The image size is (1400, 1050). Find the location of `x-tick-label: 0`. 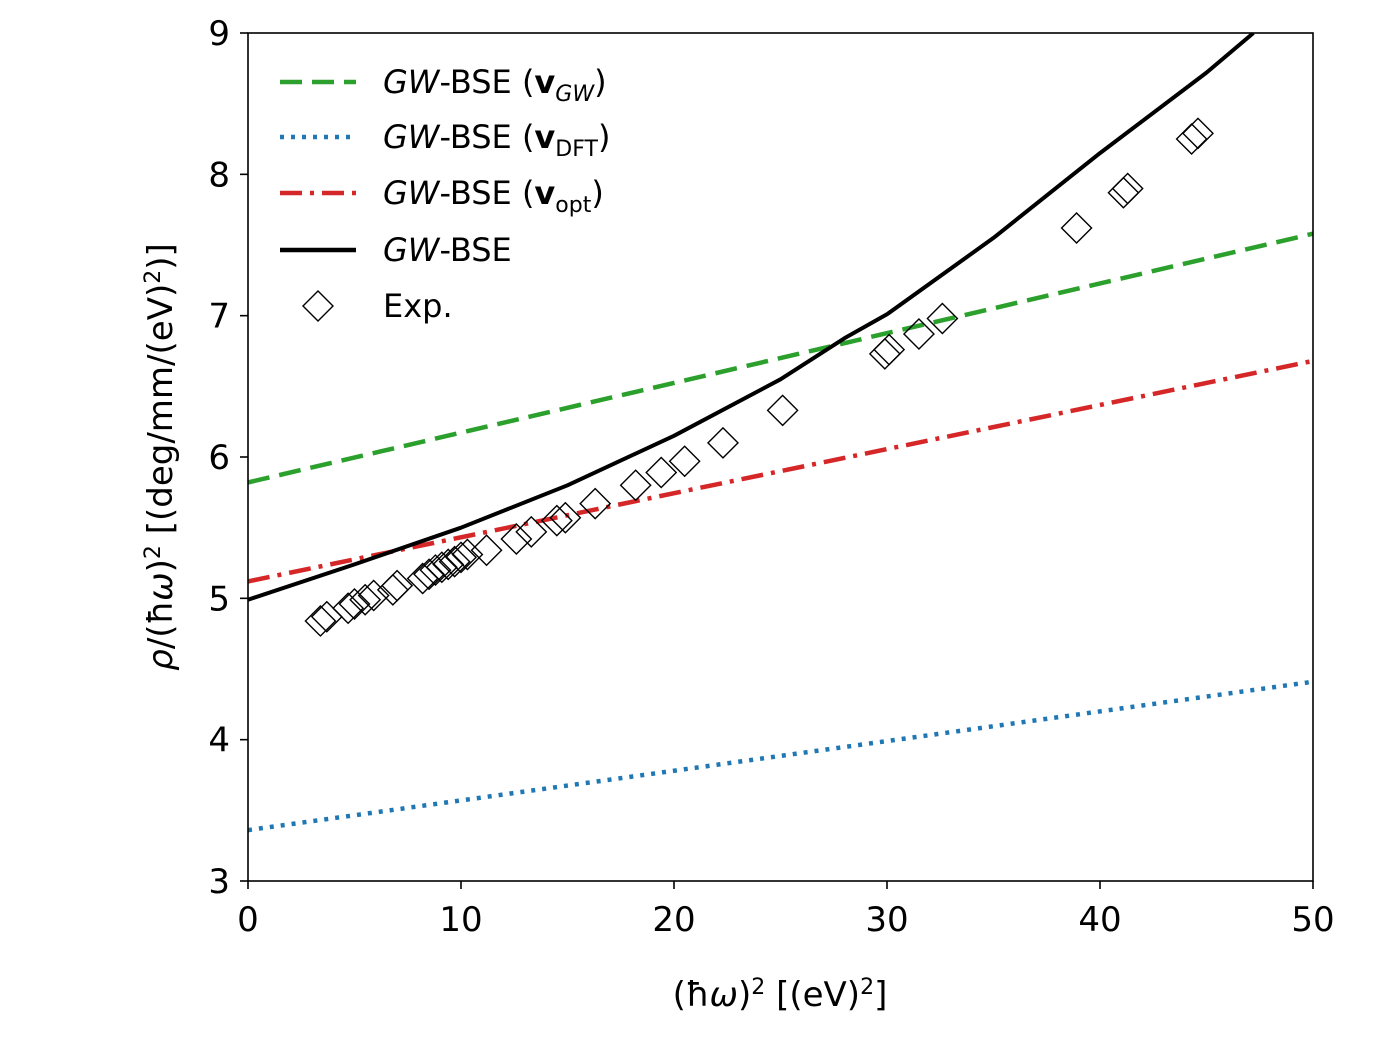

x-tick-label: 0 is located at coordinates (248, 920).